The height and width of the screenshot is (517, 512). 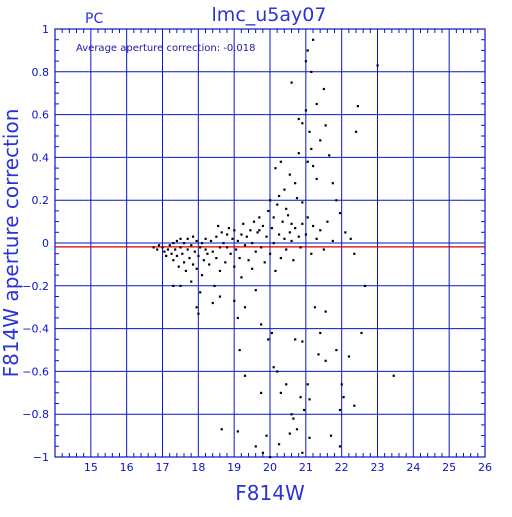 I want to click on camera-label: PC, so click(x=94, y=19).